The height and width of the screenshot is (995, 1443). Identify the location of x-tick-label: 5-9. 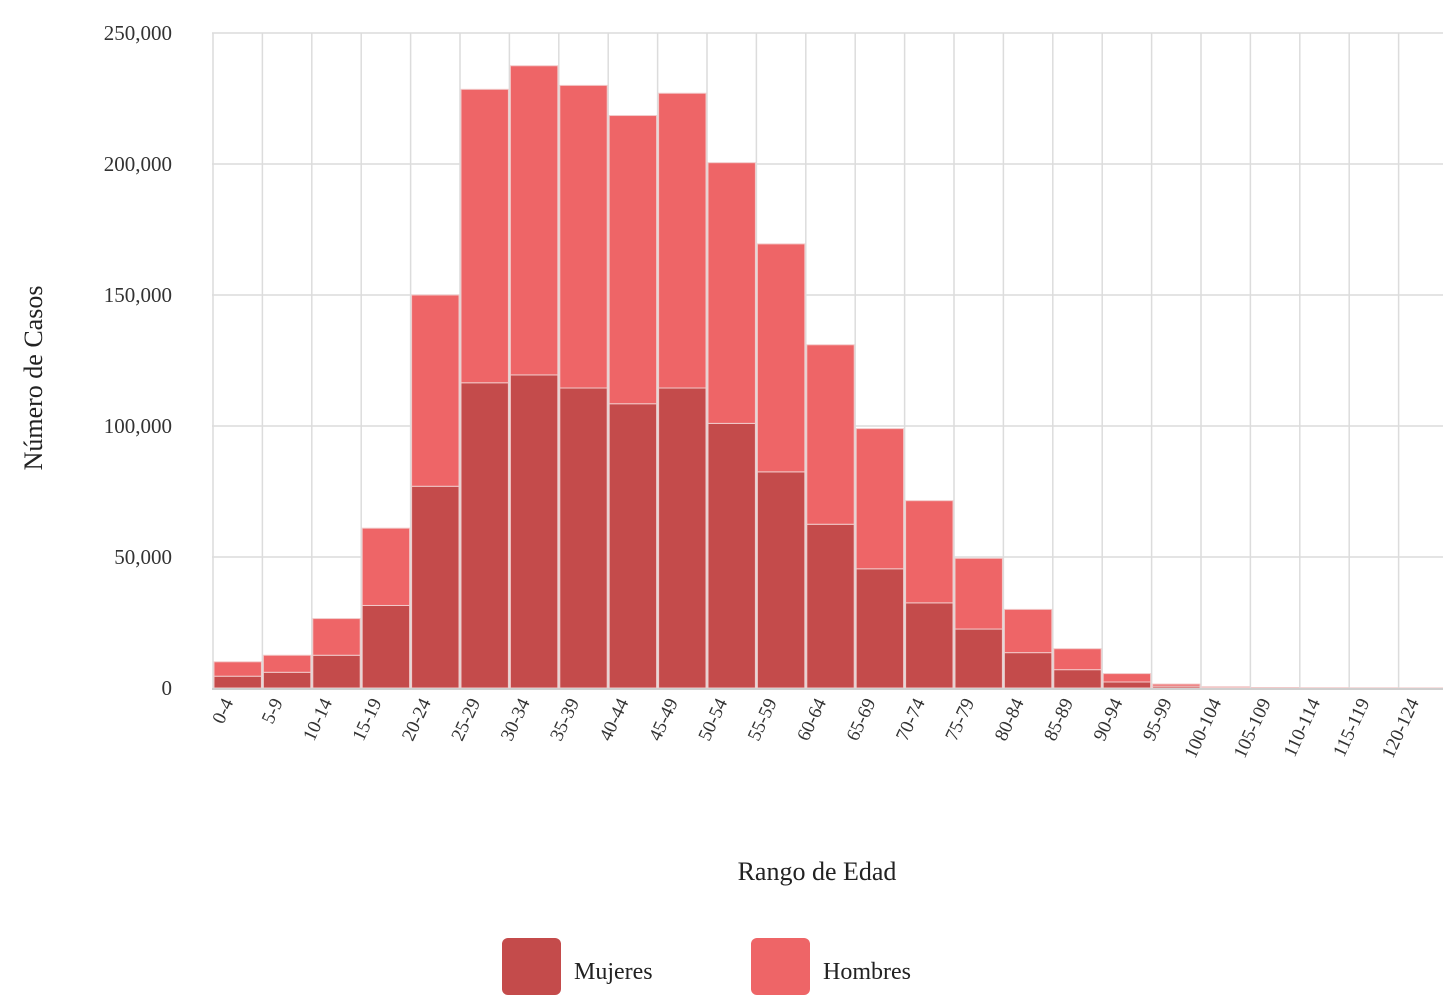
(273, 711).